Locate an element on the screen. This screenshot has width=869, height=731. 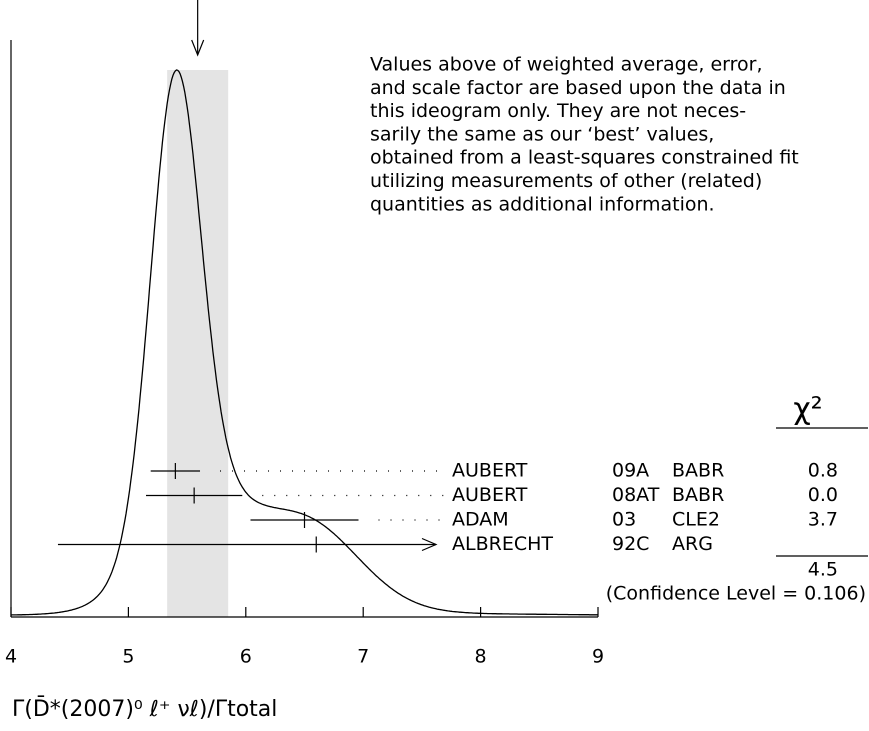
x-tick-label: 4 is located at coordinates (11, 657).